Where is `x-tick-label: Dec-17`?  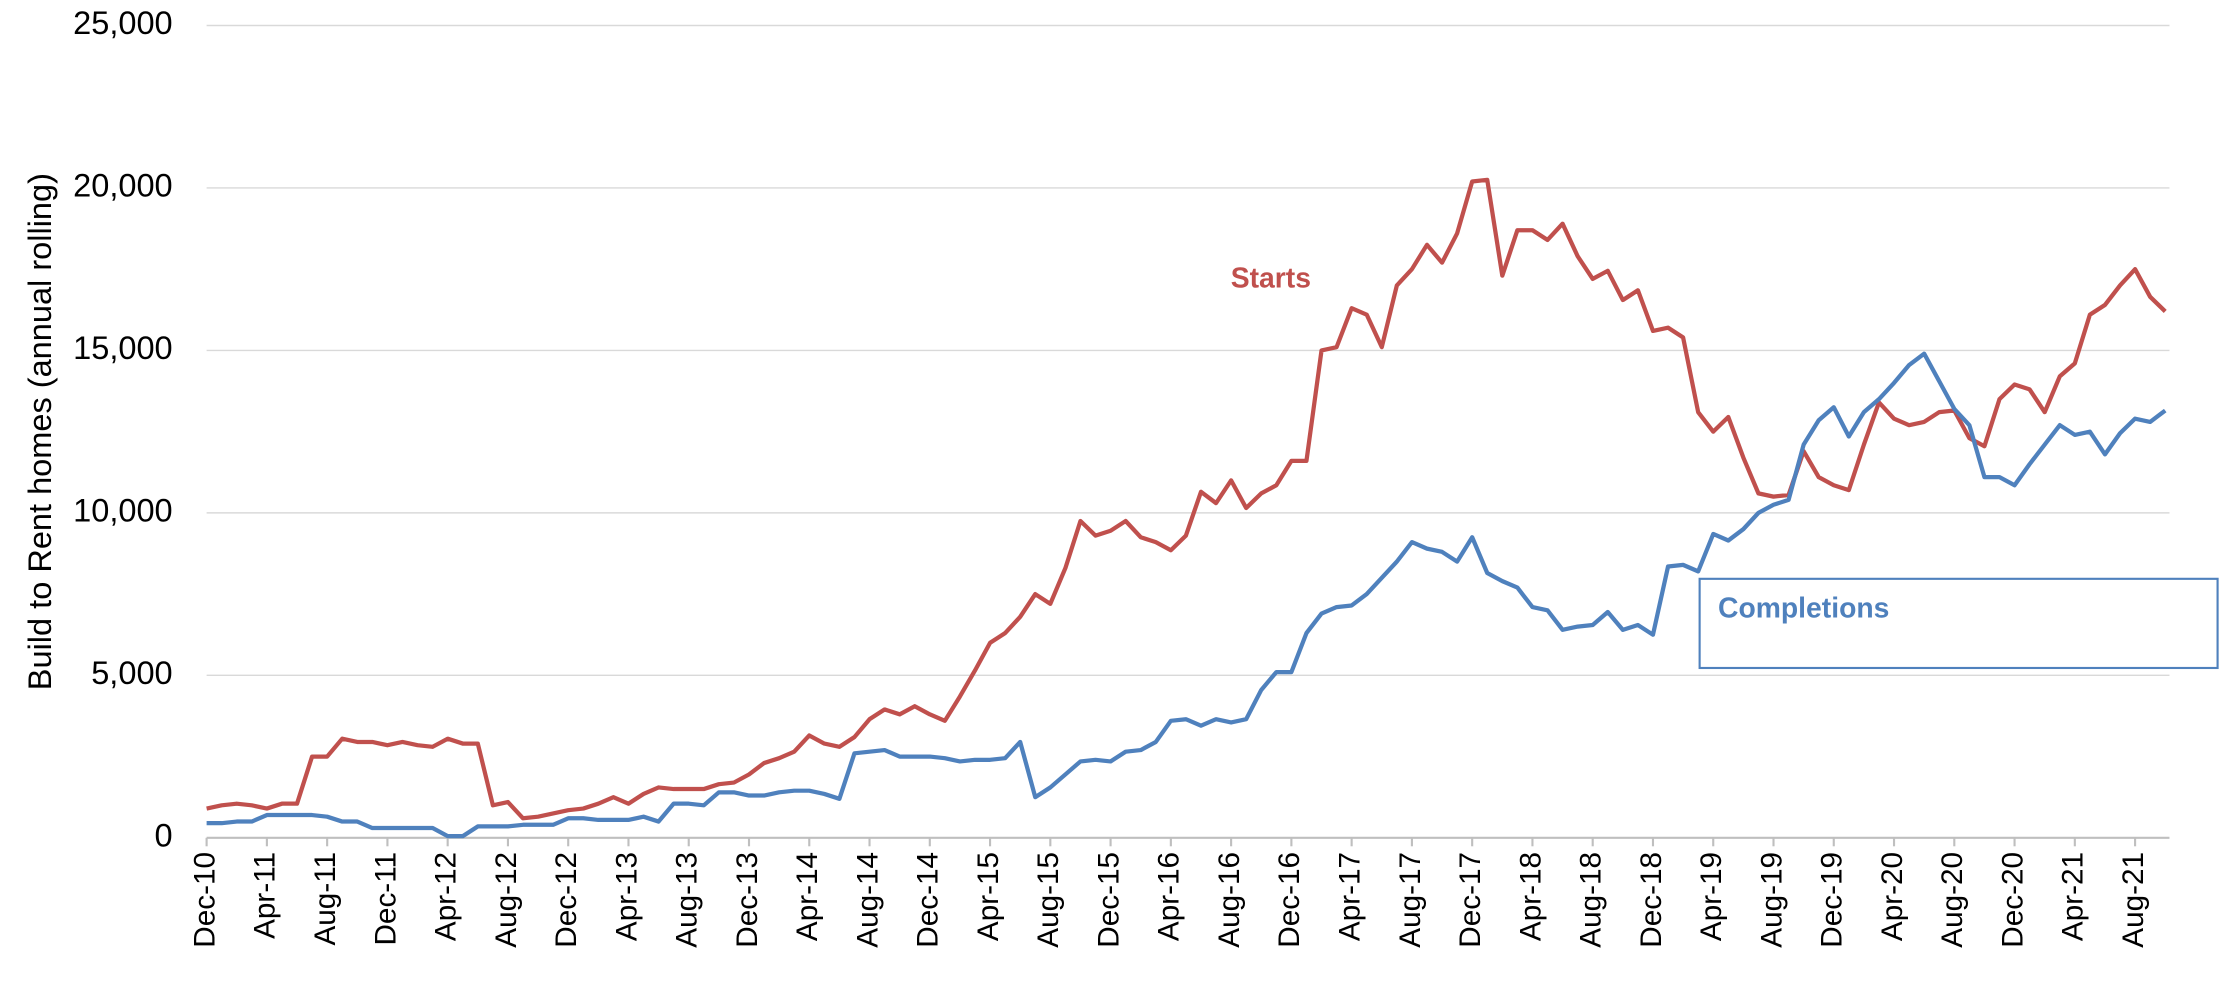
x-tick-label: Dec-17 is located at coordinates (1470, 900).